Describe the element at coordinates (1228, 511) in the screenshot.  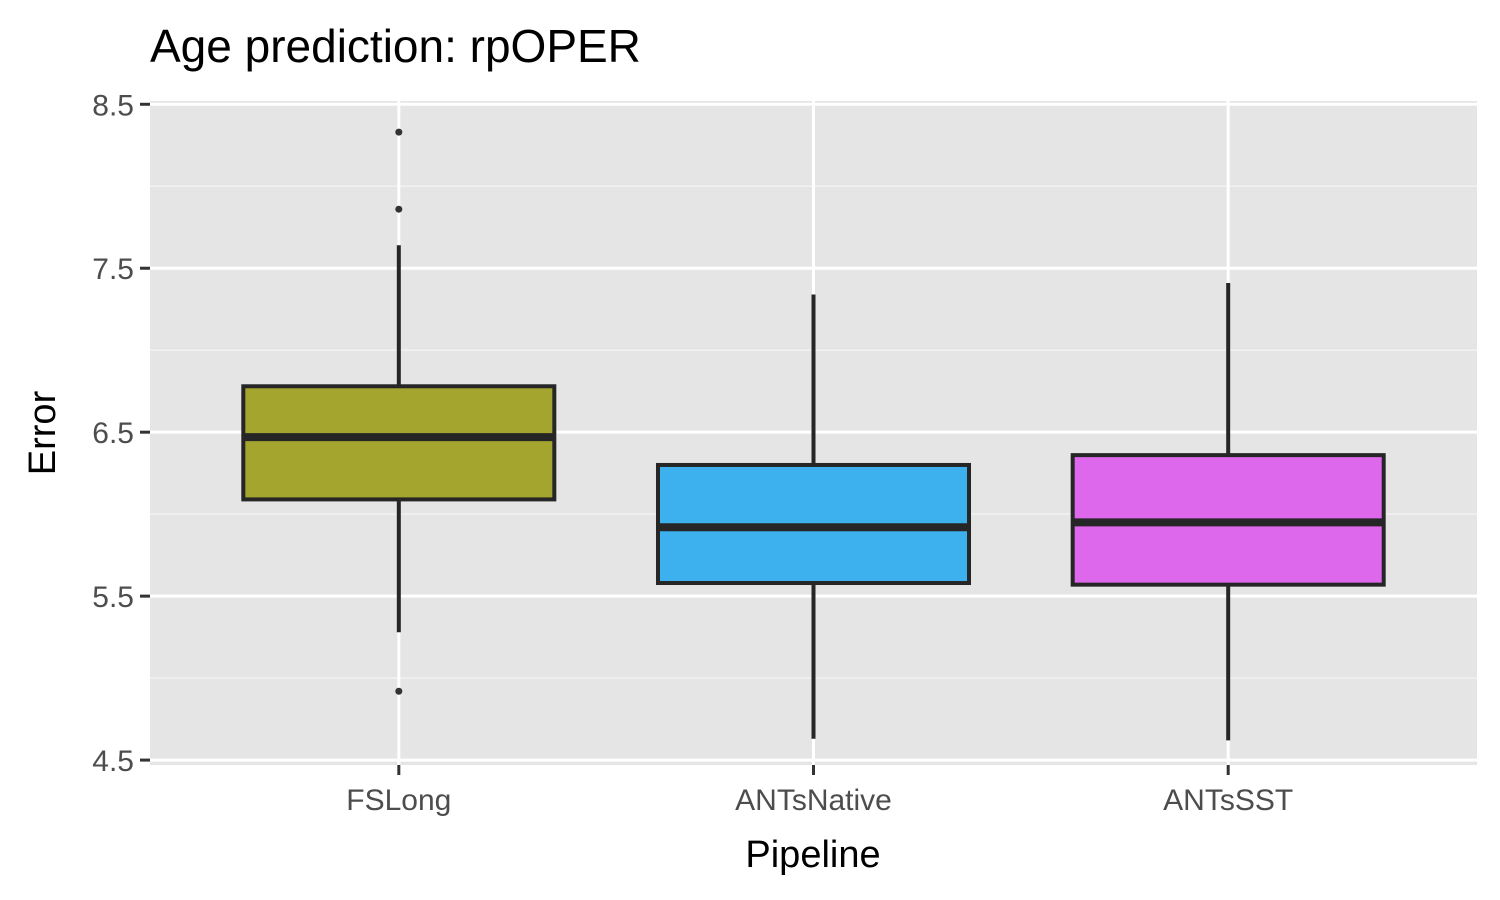
I see `box-antssst` at that location.